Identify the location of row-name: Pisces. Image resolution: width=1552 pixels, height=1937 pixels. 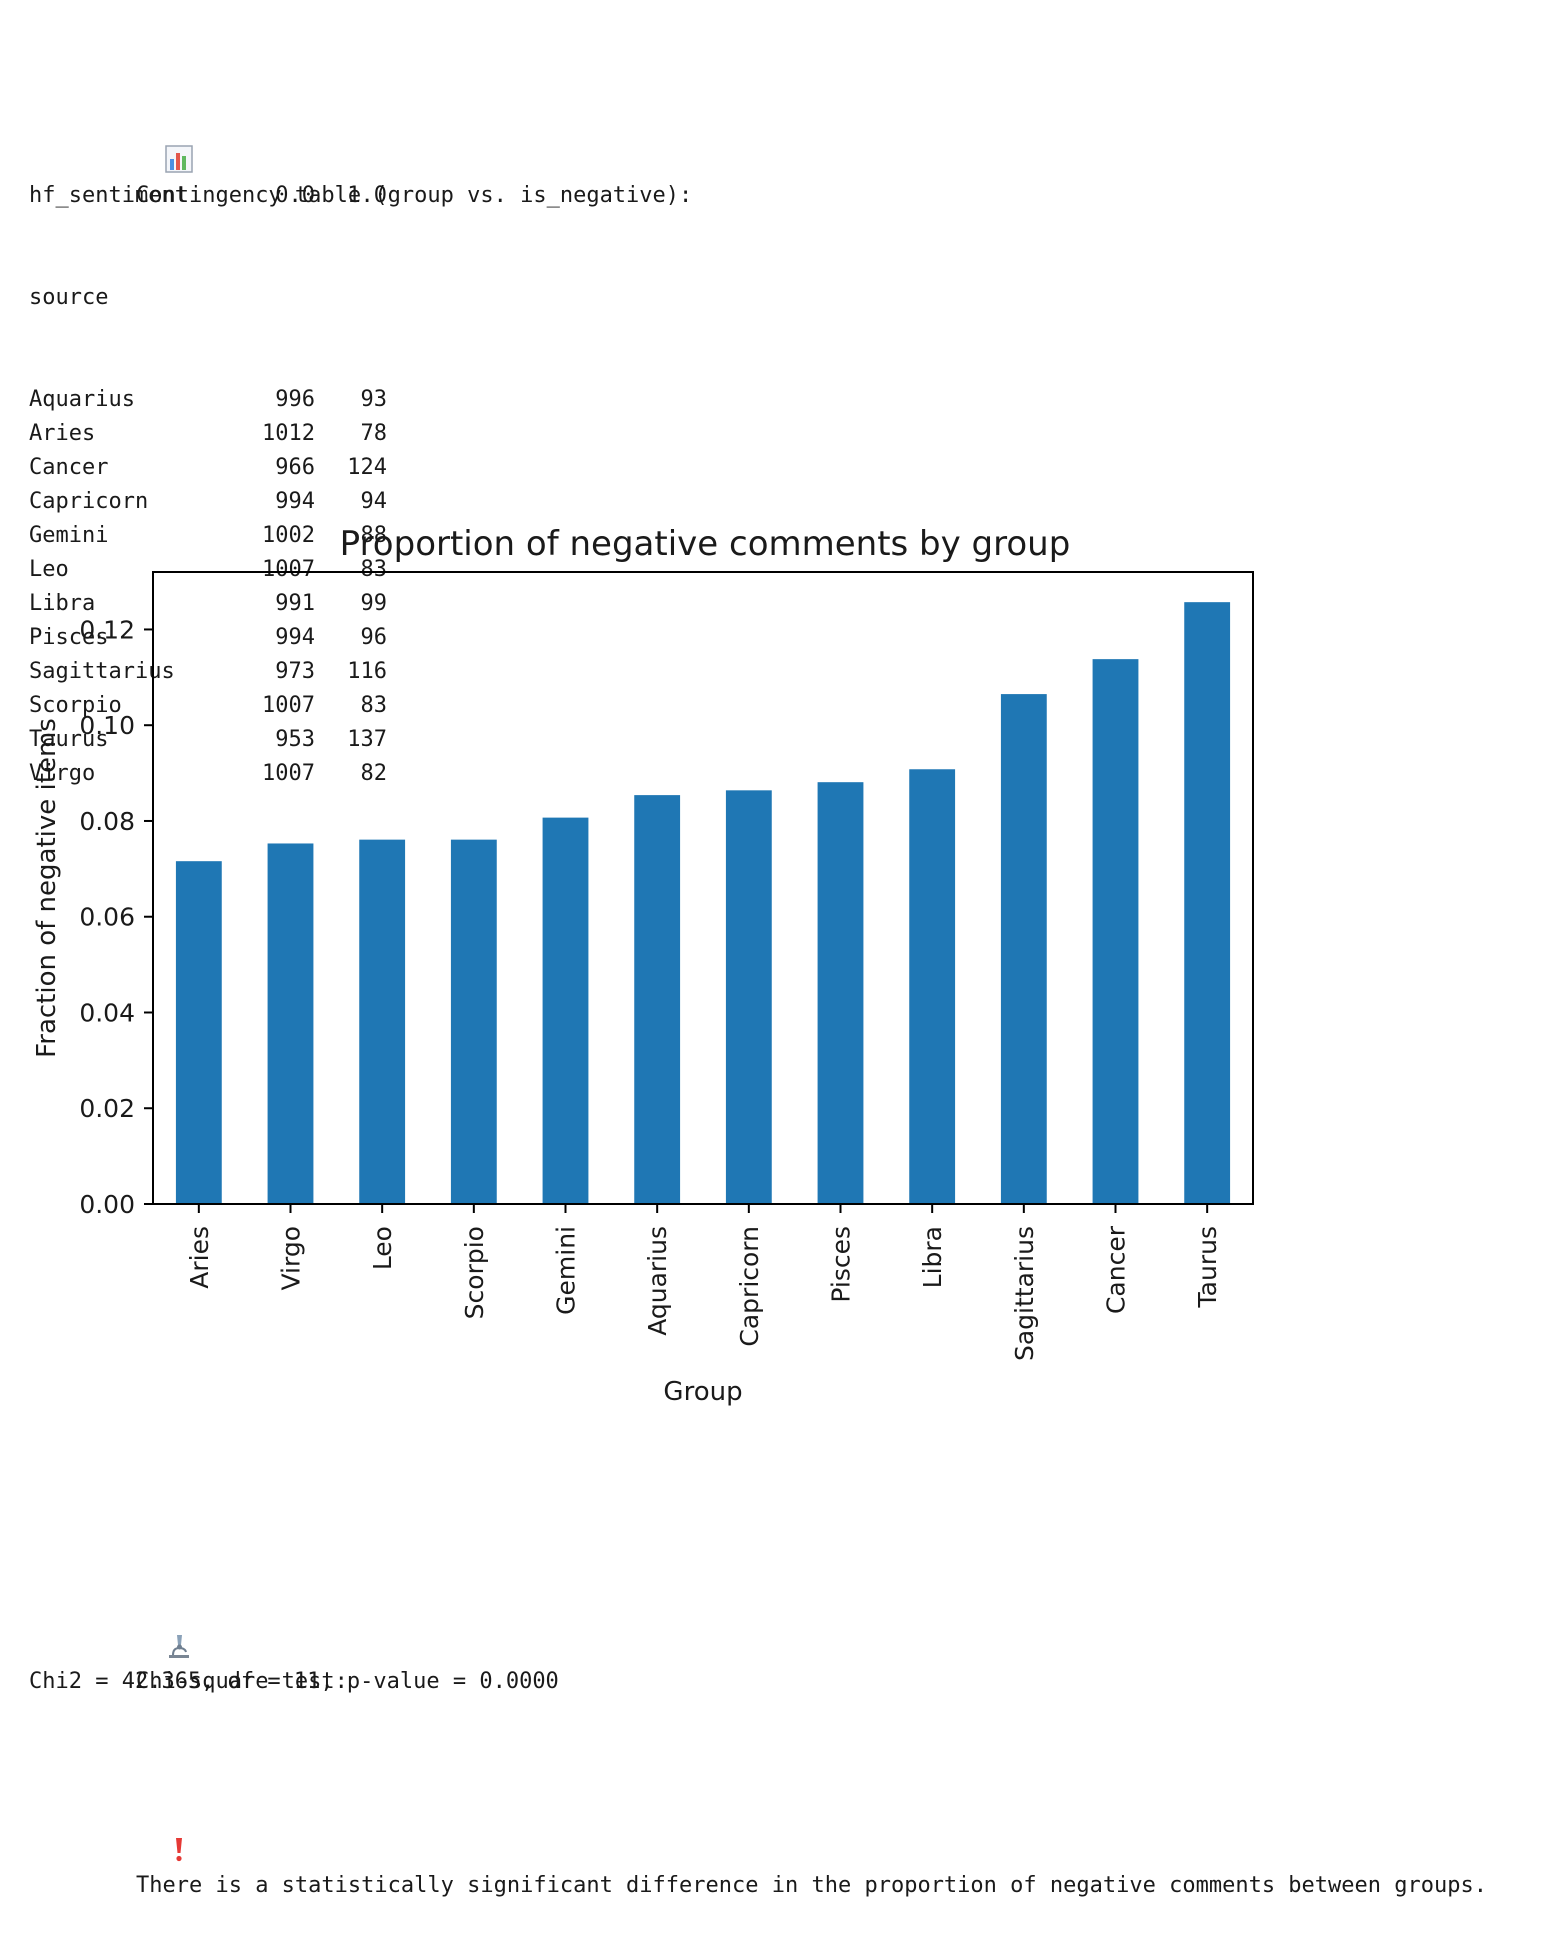
(69, 637).